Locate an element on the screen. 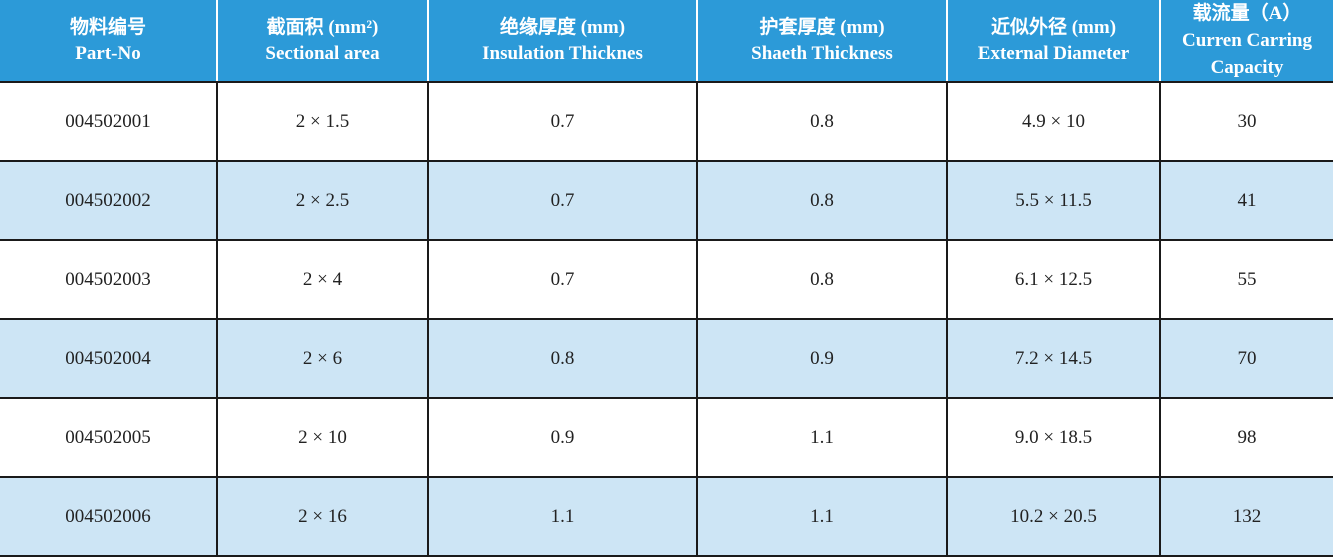  cell-part-no: 004502002 is located at coordinates (109, 201).